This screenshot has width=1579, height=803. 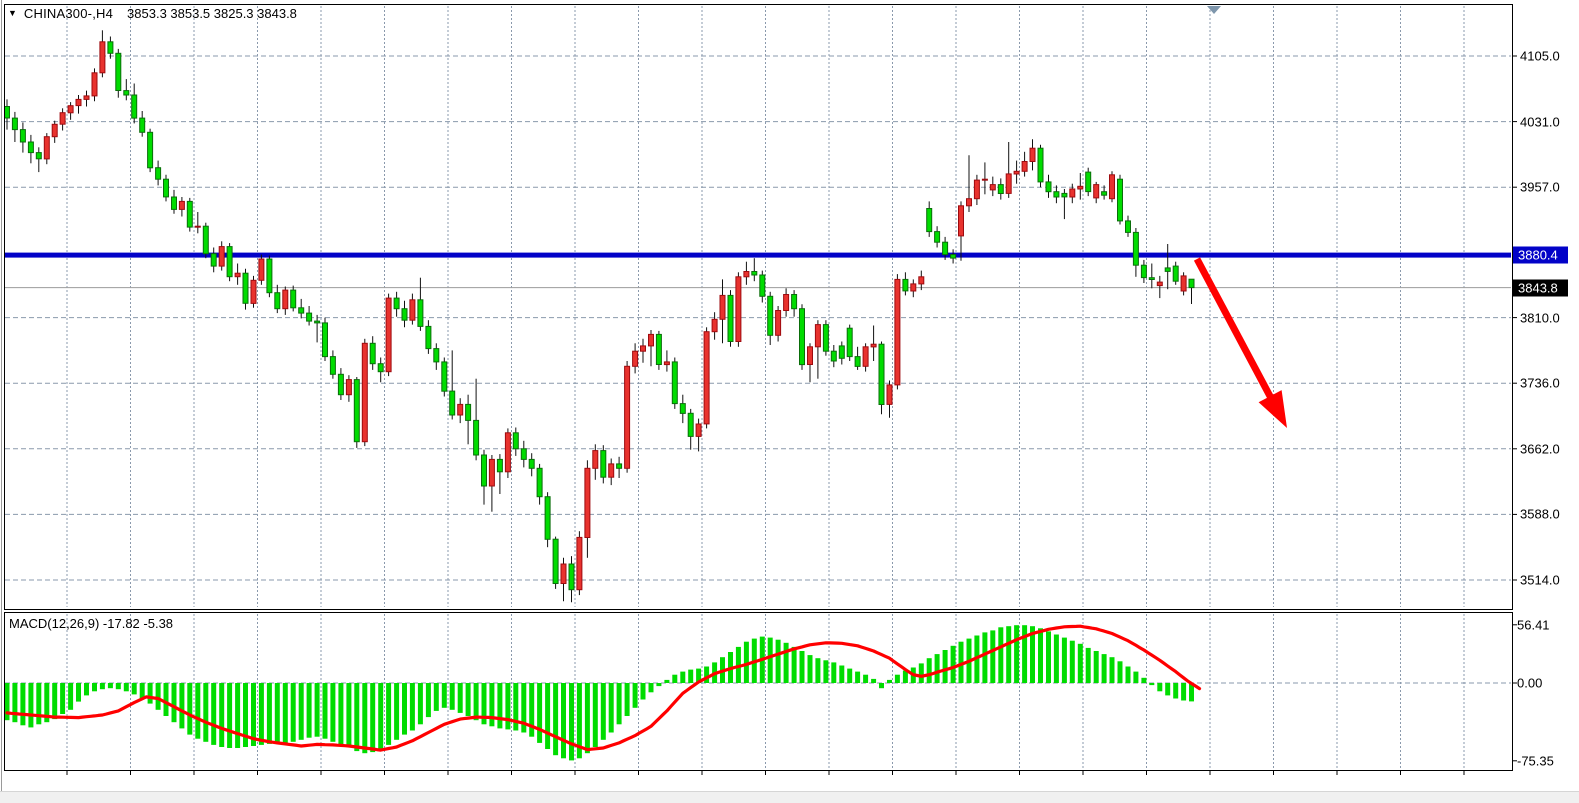 What do you see at coordinates (1540, 255) in the screenshot?
I see `hline-price-label: 3880.4` at bounding box center [1540, 255].